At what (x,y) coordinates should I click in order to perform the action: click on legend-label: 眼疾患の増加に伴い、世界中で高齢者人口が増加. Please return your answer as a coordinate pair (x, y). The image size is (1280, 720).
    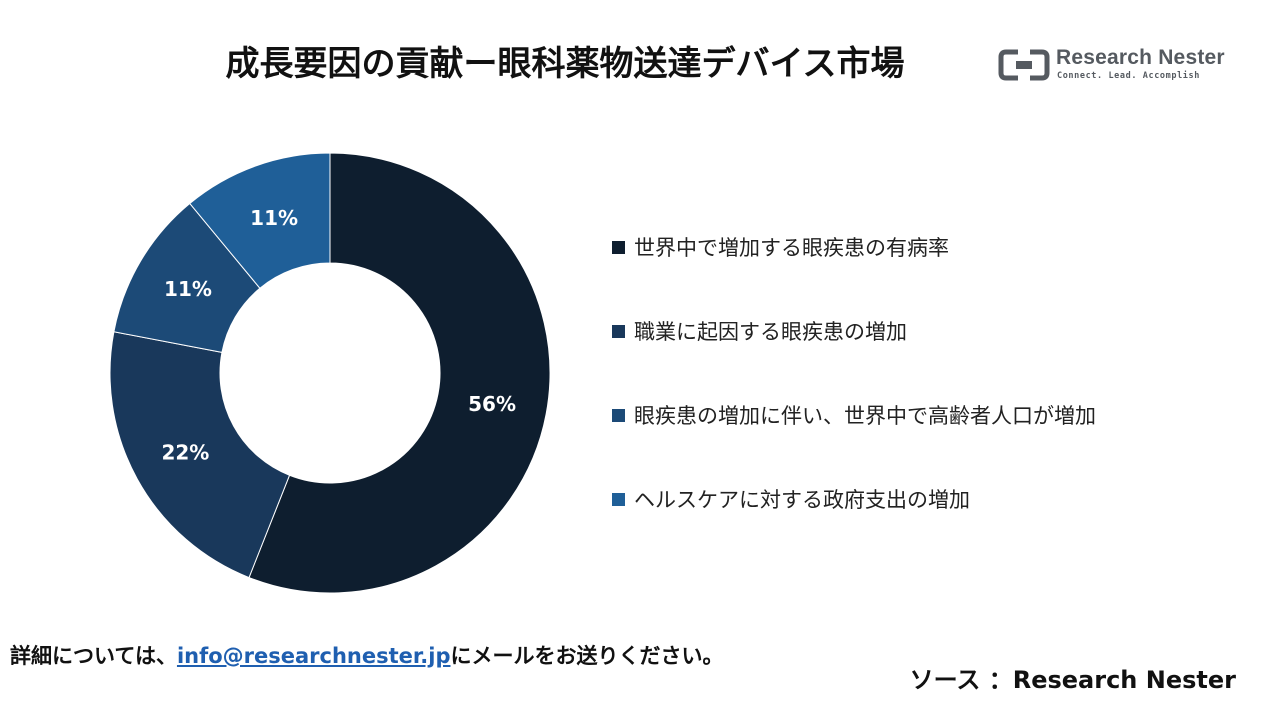
    Looking at the image, I should click on (865, 416).